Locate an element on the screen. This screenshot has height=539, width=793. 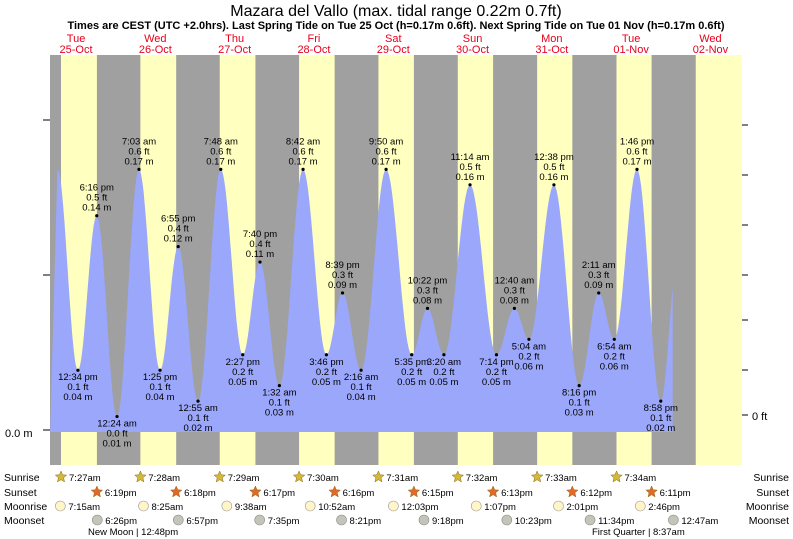
moonset-time: 11:34pm is located at coordinates (616, 521).